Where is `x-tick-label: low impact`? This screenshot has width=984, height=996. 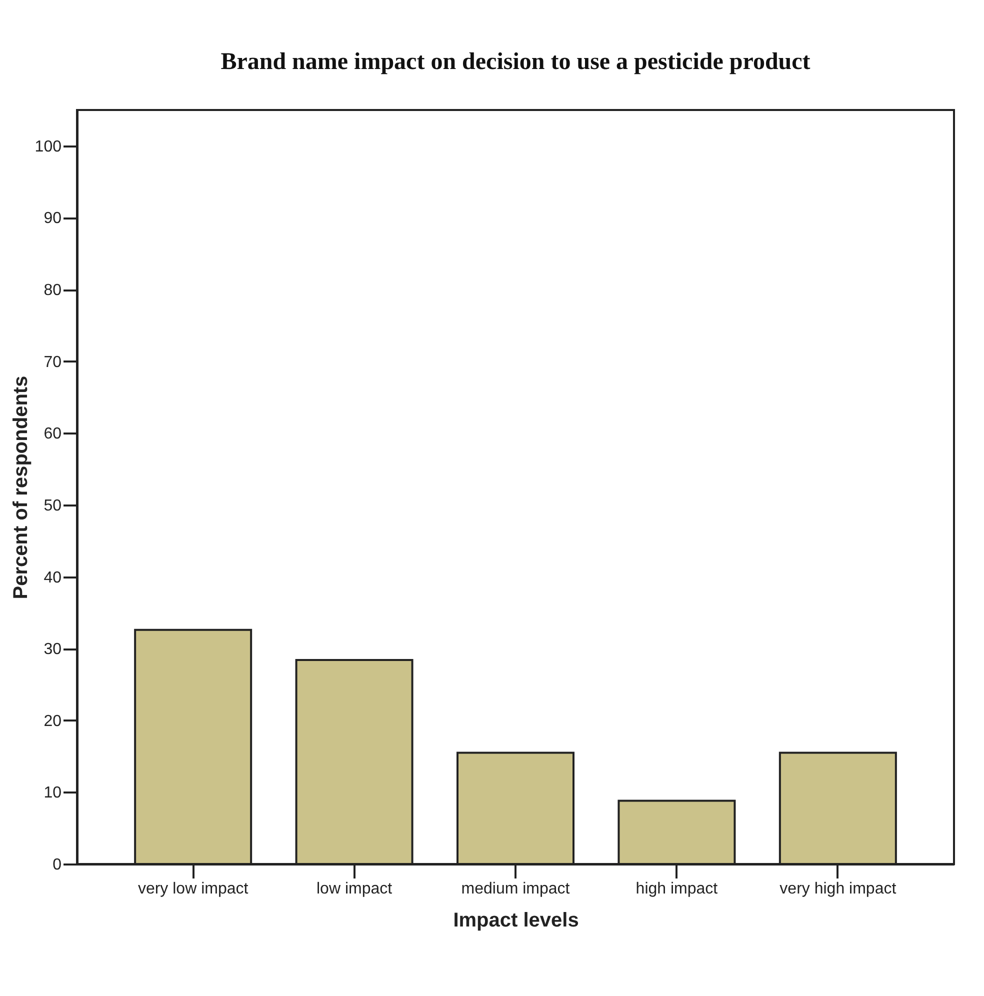 x-tick-label: low impact is located at coordinates (354, 889).